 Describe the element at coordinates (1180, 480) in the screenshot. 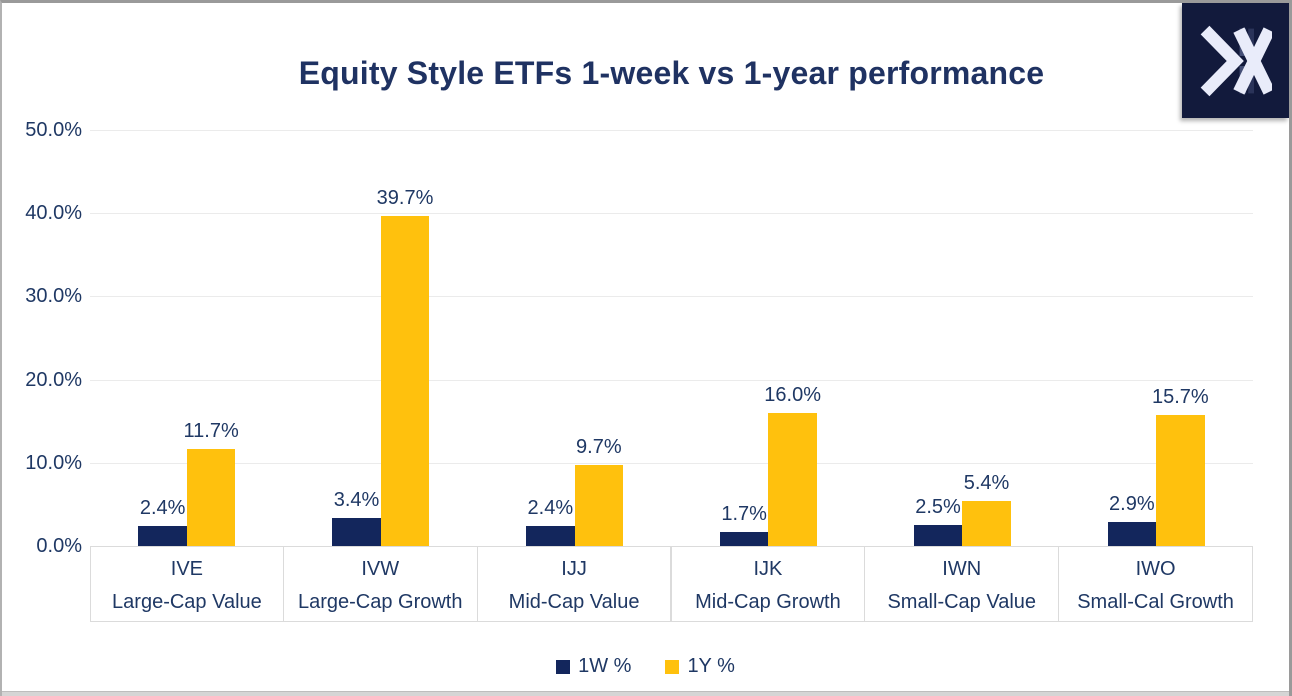

I see `bar-1y-iwo` at that location.